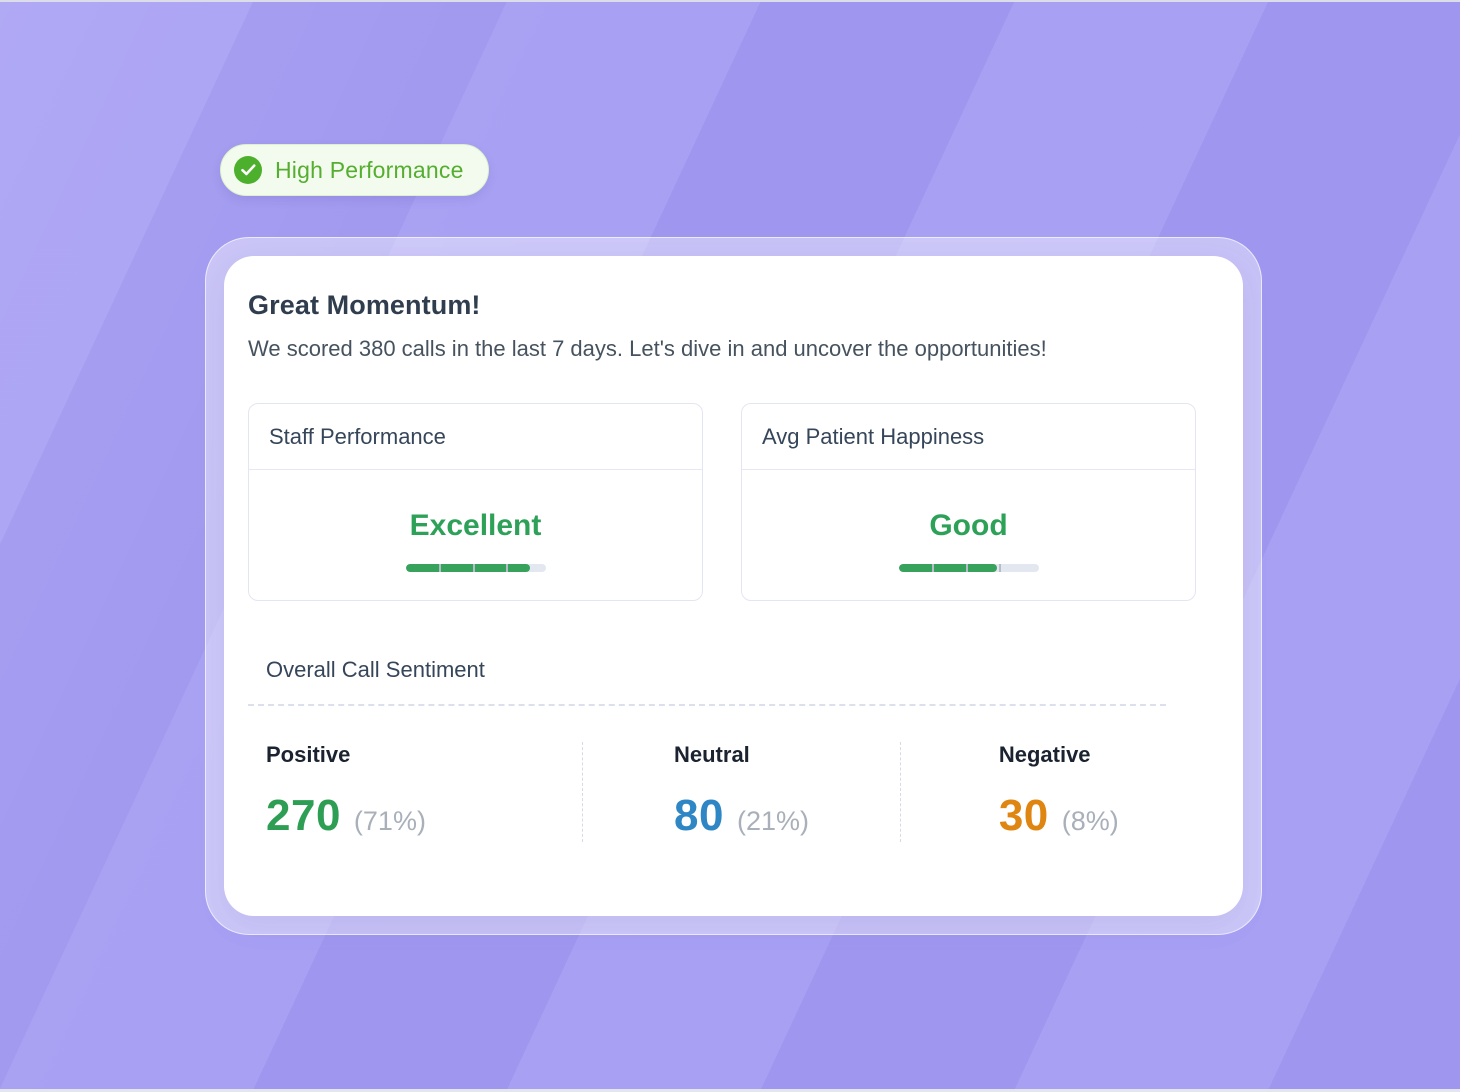 The height and width of the screenshot is (1092, 1460). Describe the element at coordinates (369, 169) in the screenshot. I see `badge-label: High Performance` at that location.